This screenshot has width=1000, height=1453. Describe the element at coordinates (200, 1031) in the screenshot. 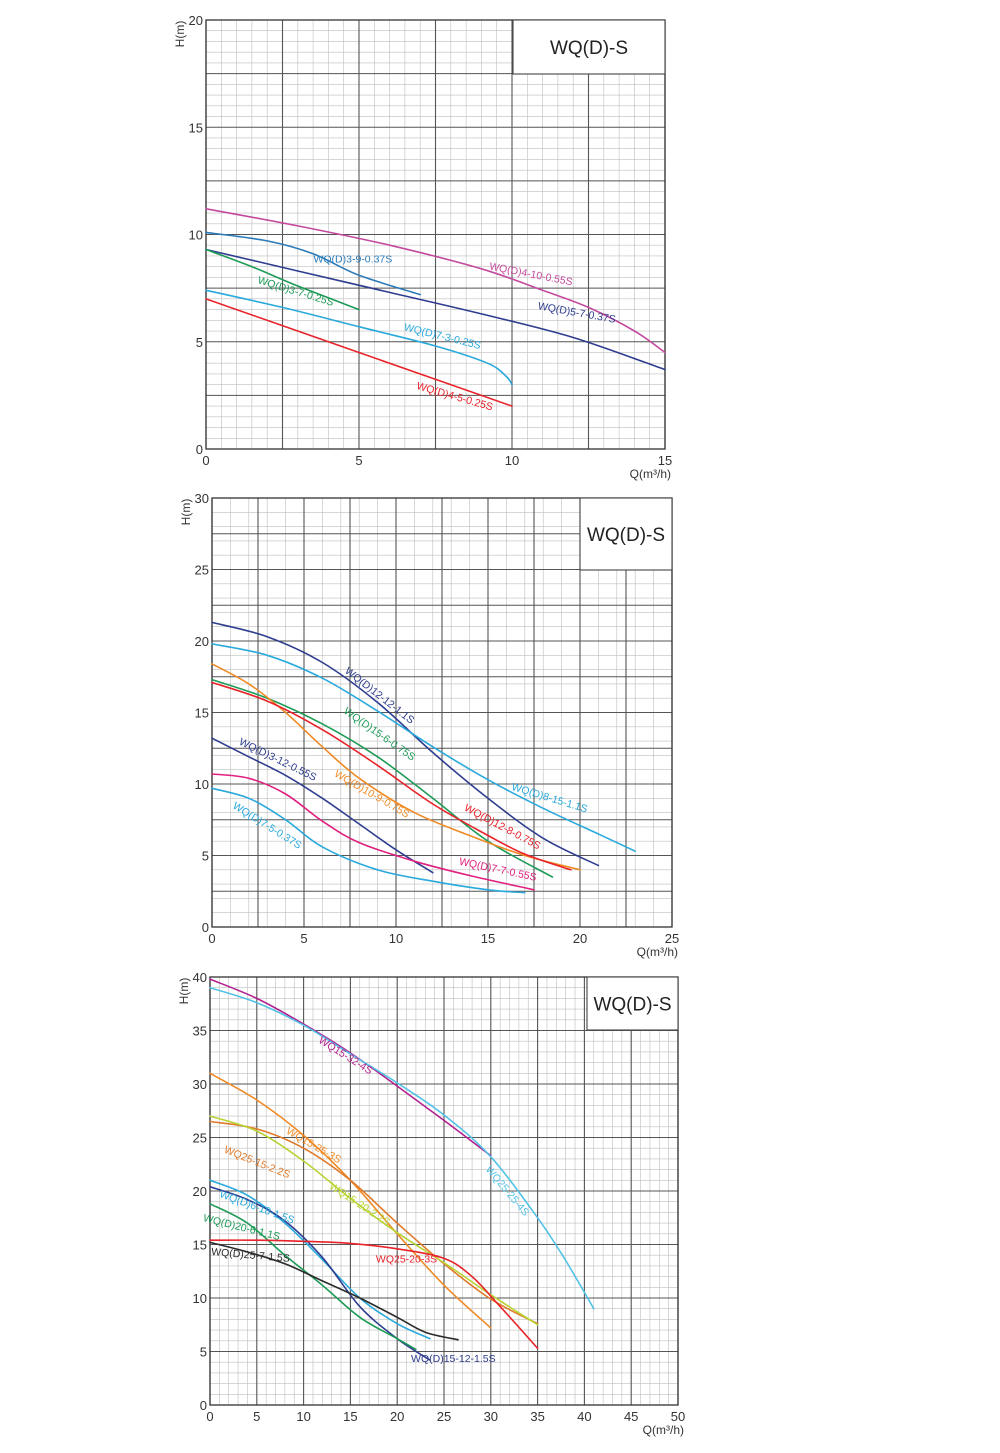

I see `y-tick-label: 35` at that location.